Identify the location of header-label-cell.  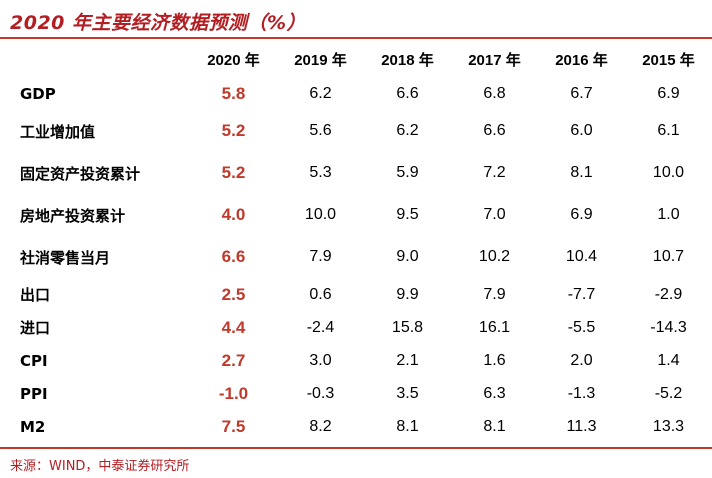
(95, 59).